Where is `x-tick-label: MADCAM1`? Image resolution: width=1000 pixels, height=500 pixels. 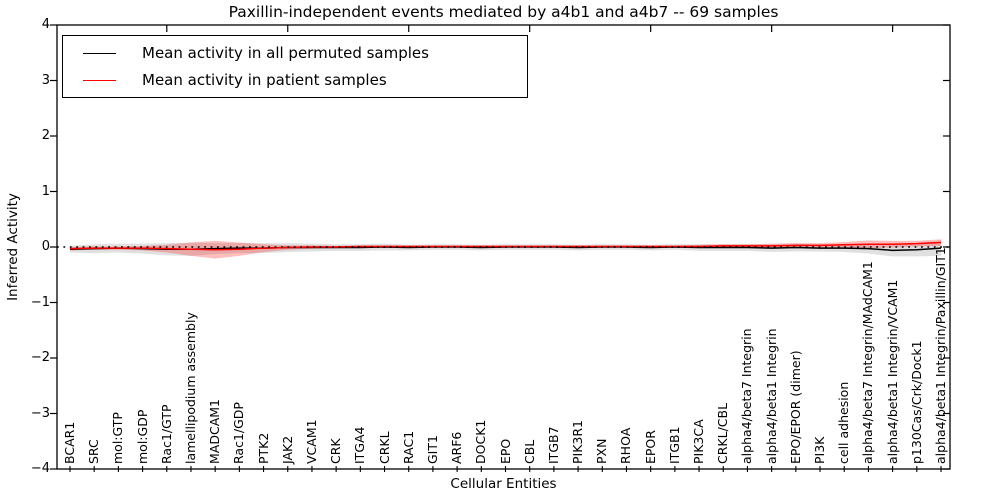
x-tick-label: MADCAM1 is located at coordinates (215, 431).